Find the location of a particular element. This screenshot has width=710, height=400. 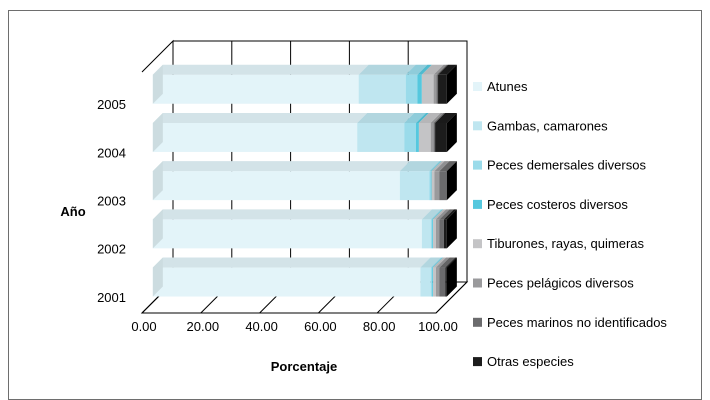

x-axis-title: Porcentaje is located at coordinates (304, 366).